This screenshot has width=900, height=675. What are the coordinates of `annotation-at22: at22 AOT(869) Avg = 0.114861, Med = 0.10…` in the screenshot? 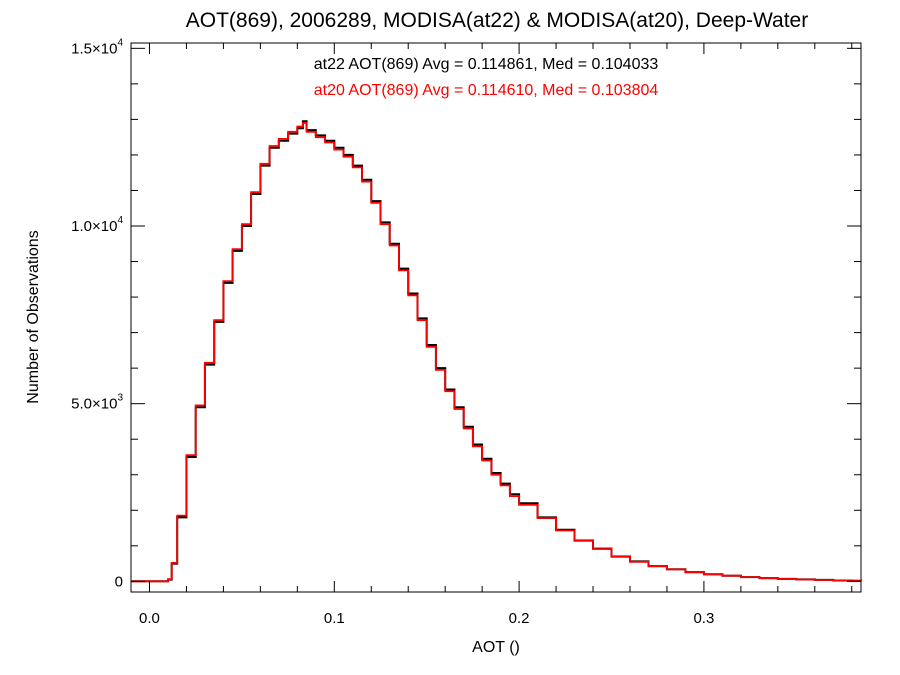 It's located at (486, 64).